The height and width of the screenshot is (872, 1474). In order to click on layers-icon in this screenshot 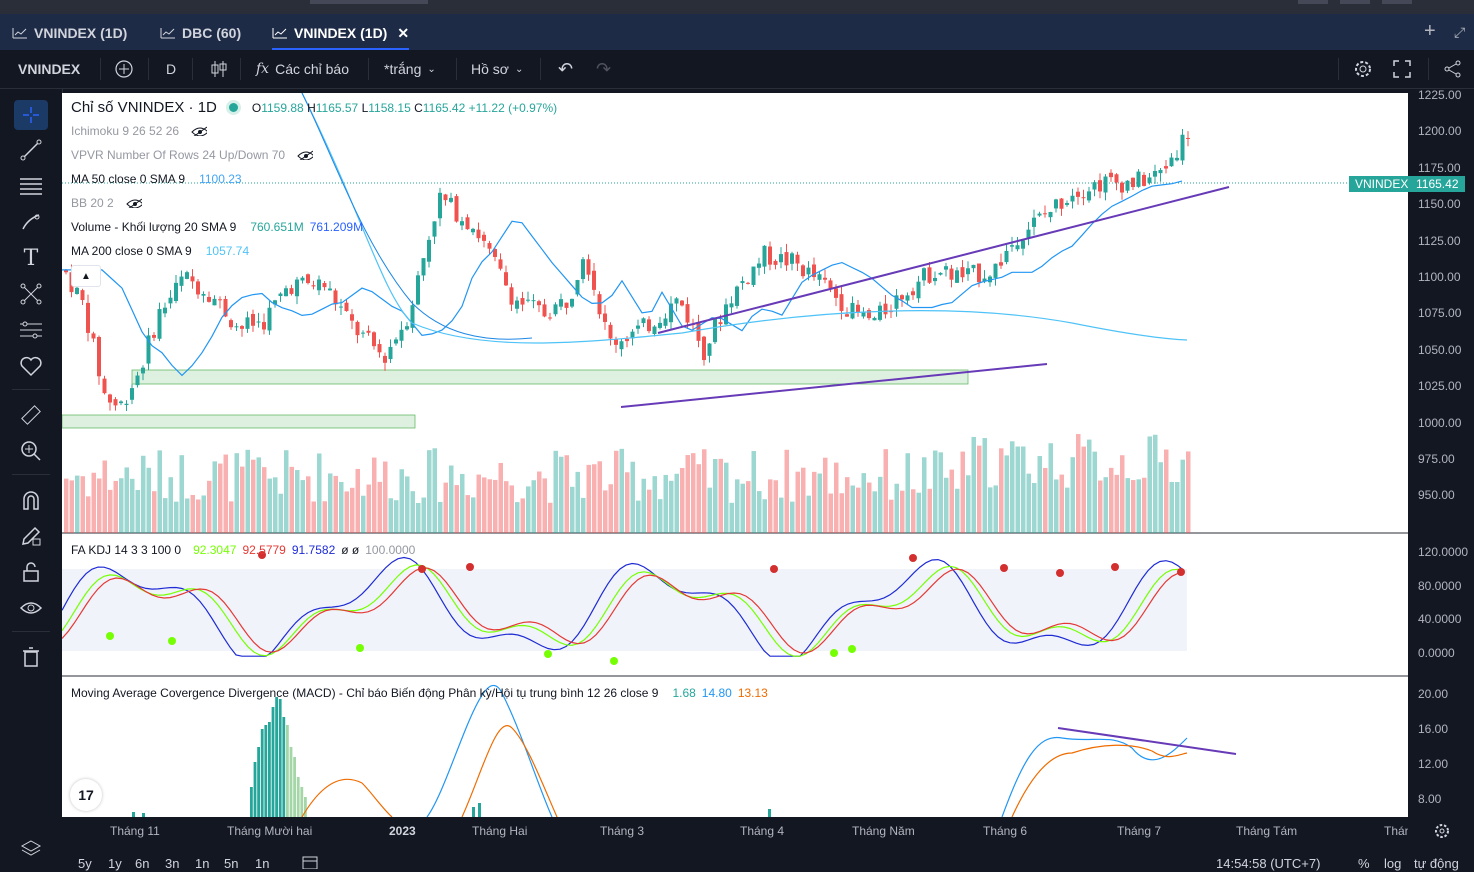, I will do `click(31, 849)`.